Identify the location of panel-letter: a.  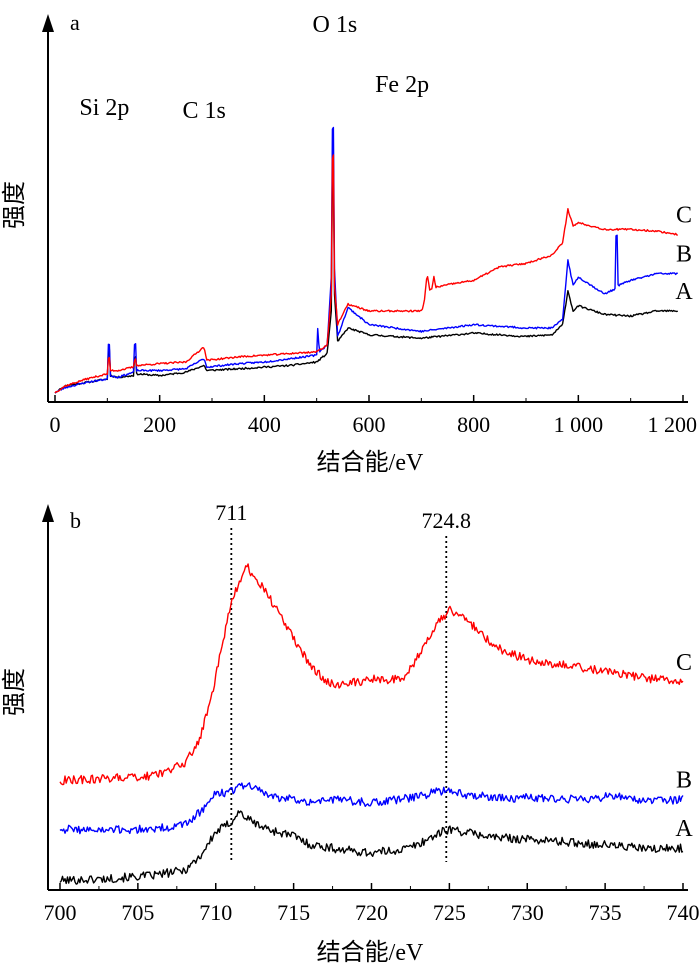
(75, 22).